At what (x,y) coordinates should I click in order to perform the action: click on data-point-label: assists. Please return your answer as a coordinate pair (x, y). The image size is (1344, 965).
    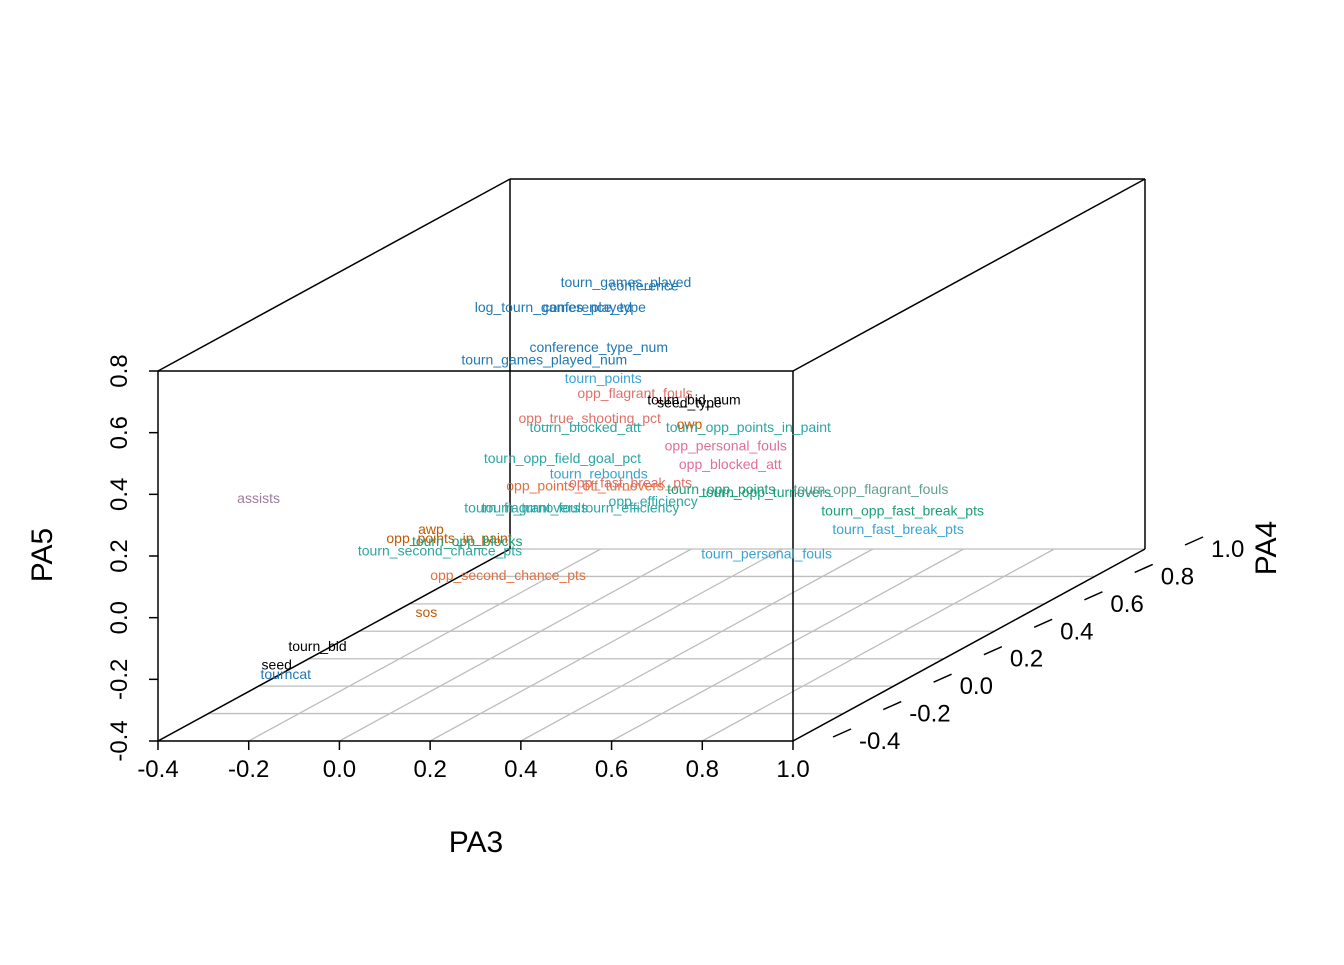
    Looking at the image, I should click on (258, 498).